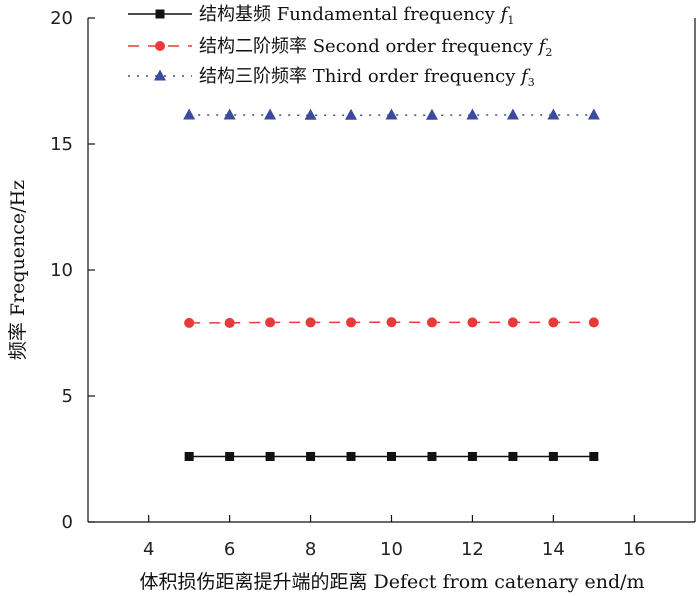 The width and height of the screenshot is (700, 596). I want to click on legend-entry-3: 结构三阶频率 Third order frequency f3, so click(331, 77).